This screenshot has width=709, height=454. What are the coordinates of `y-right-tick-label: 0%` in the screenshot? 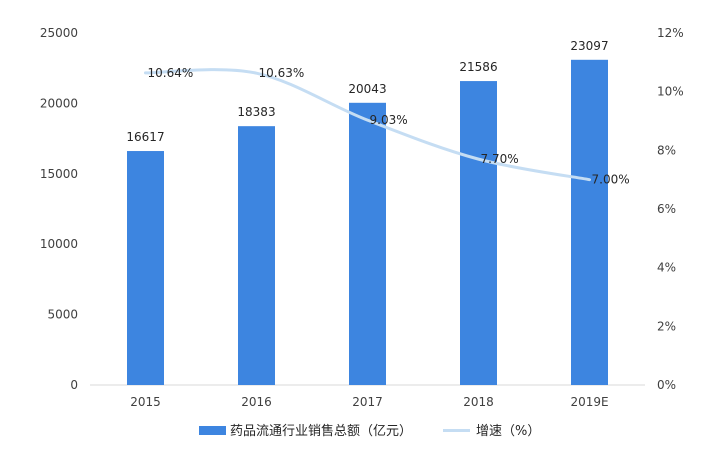 It's located at (666, 385).